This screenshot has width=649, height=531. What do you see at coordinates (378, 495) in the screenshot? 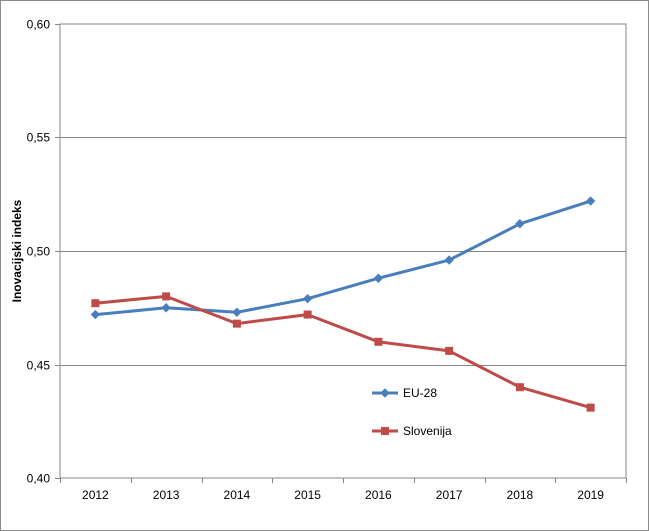
I see `x-tick-label: 2016` at bounding box center [378, 495].